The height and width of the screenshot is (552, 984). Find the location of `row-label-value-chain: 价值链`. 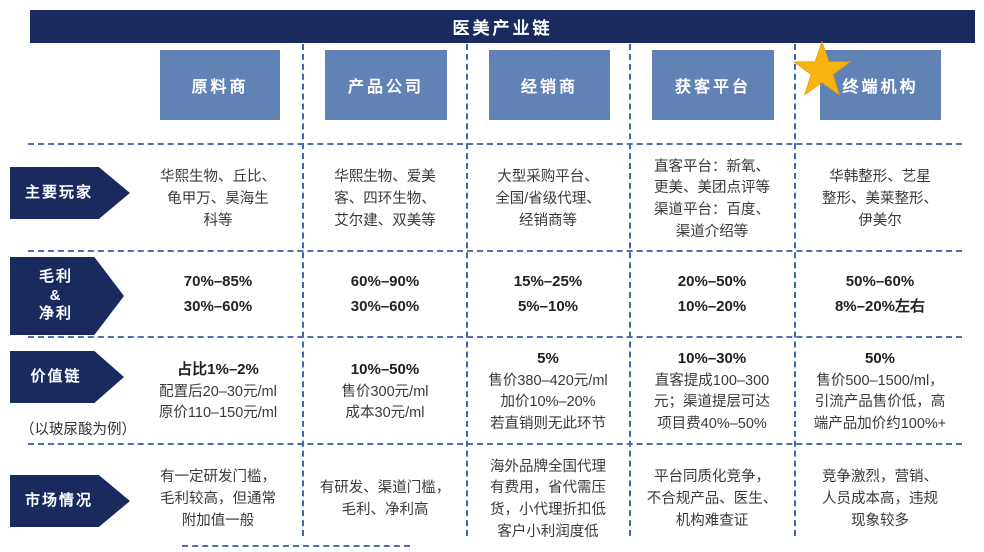

row-label-value-chain: 价值链 is located at coordinates (67, 377).